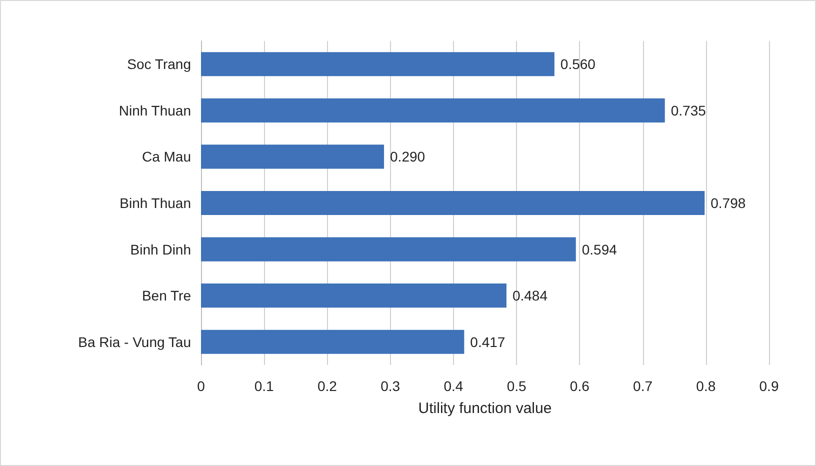 The image size is (816, 466). What do you see at coordinates (728, 203) in the screenshot?
I see `data-label: 0.798` at bounding box center [728, 203].